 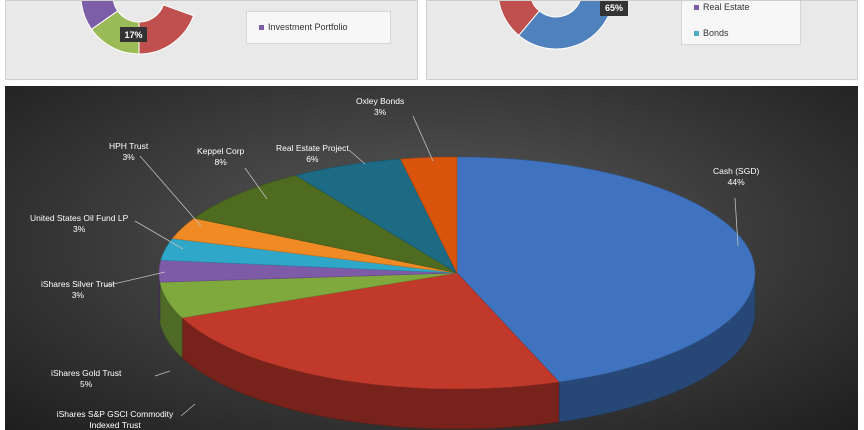 I want to click on top-right-legend: Real Estate Bonds, so click(x=741, y=23).